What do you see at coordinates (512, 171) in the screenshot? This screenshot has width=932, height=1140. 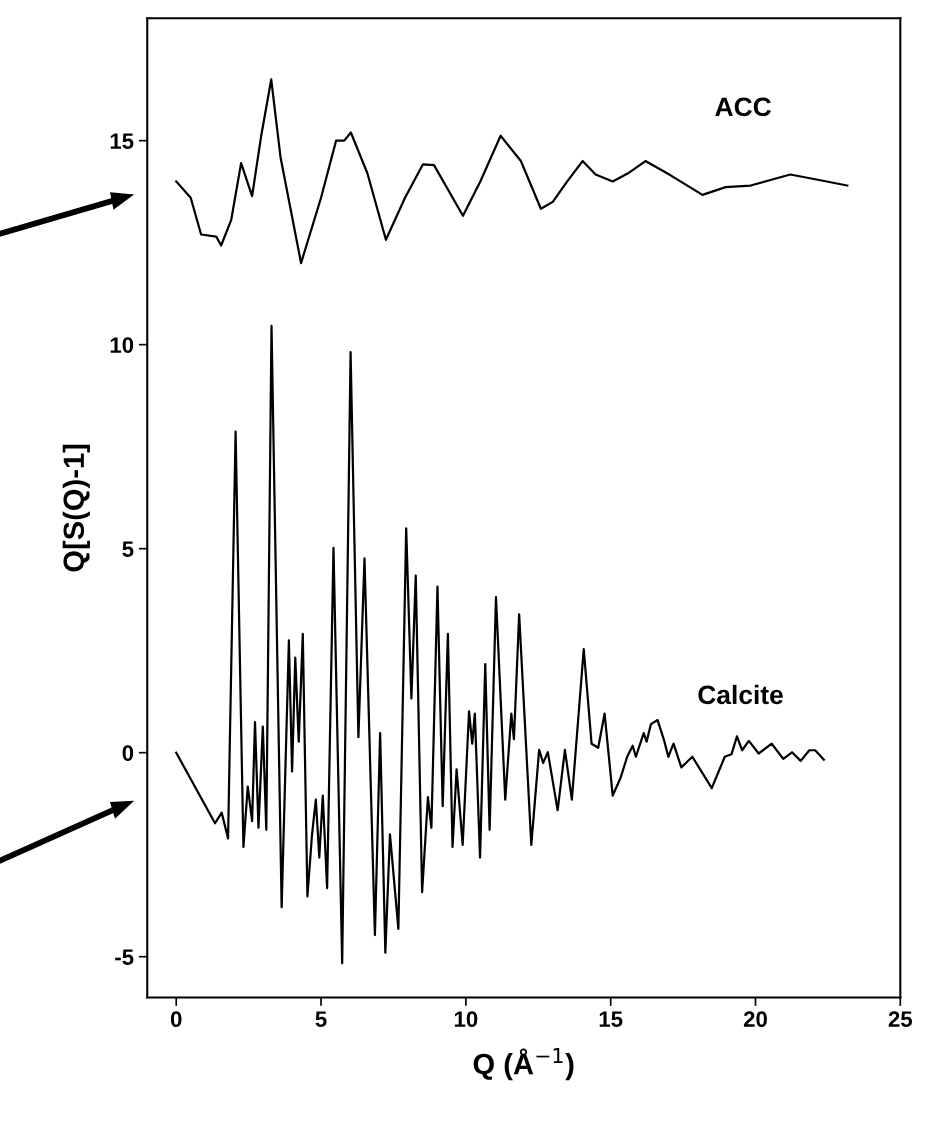 I see `line-series` at bounding box center [512, 171].